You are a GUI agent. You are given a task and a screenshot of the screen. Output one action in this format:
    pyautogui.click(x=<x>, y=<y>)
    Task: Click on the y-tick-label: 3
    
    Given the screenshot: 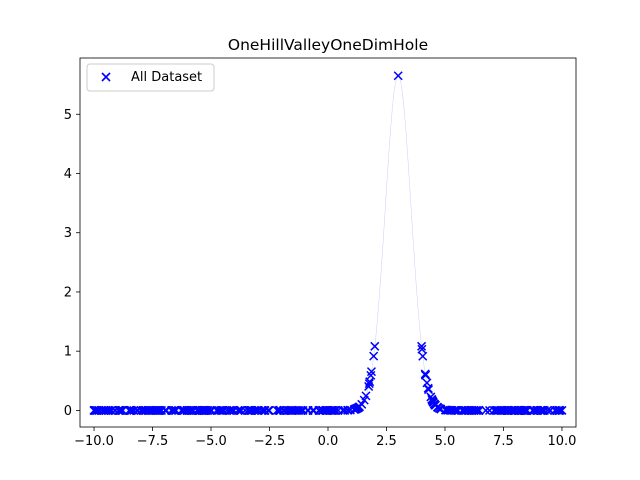 What is the action you would take?
    pyautogui.click(x=68, y=233)
    